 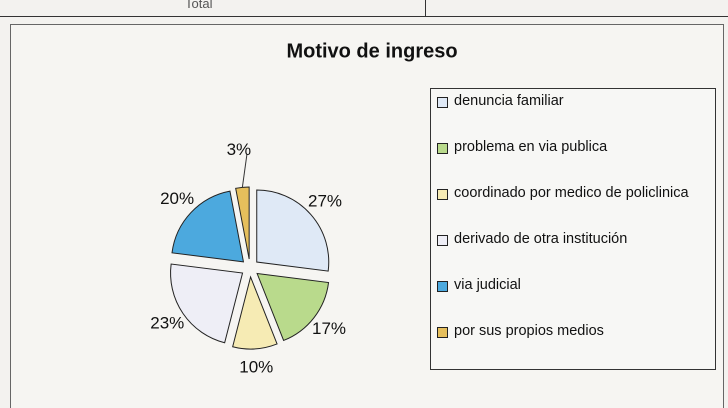 I want to click on legend-label: denuncia familiar, so click(x=509, y=101).